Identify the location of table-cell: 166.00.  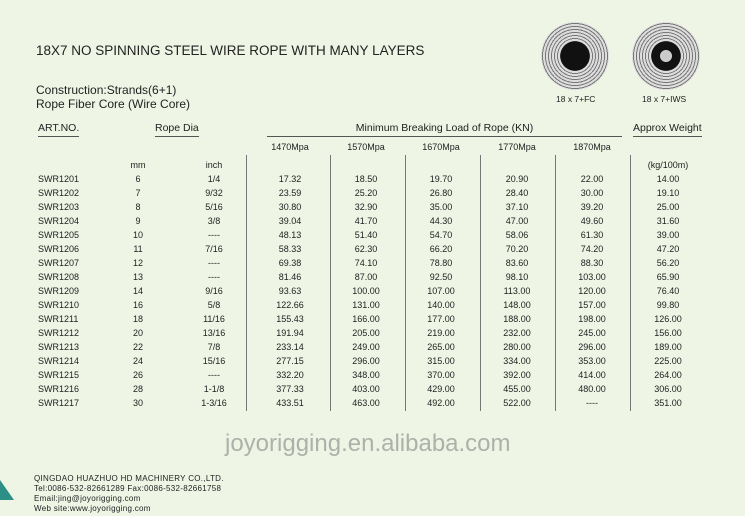
(366, 319).